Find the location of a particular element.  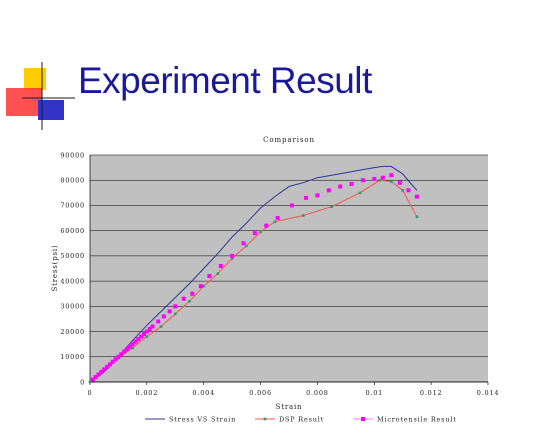

y-tick-label: 60000 is located at coordinates (72, 231).